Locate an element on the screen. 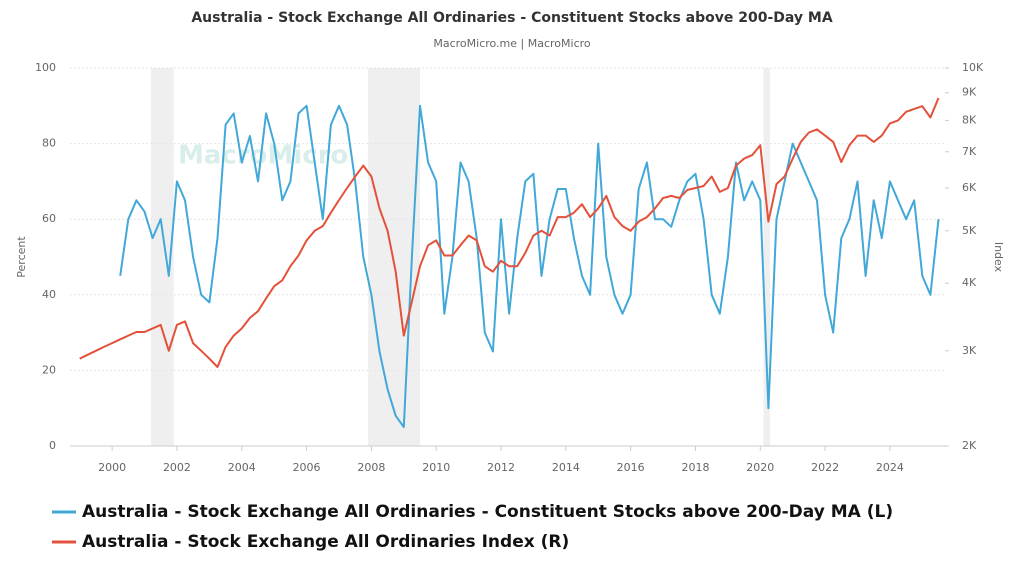 This screenshot has width=1024, height=577. x-tick-label: 2008 is located at coordinates (371, 467).